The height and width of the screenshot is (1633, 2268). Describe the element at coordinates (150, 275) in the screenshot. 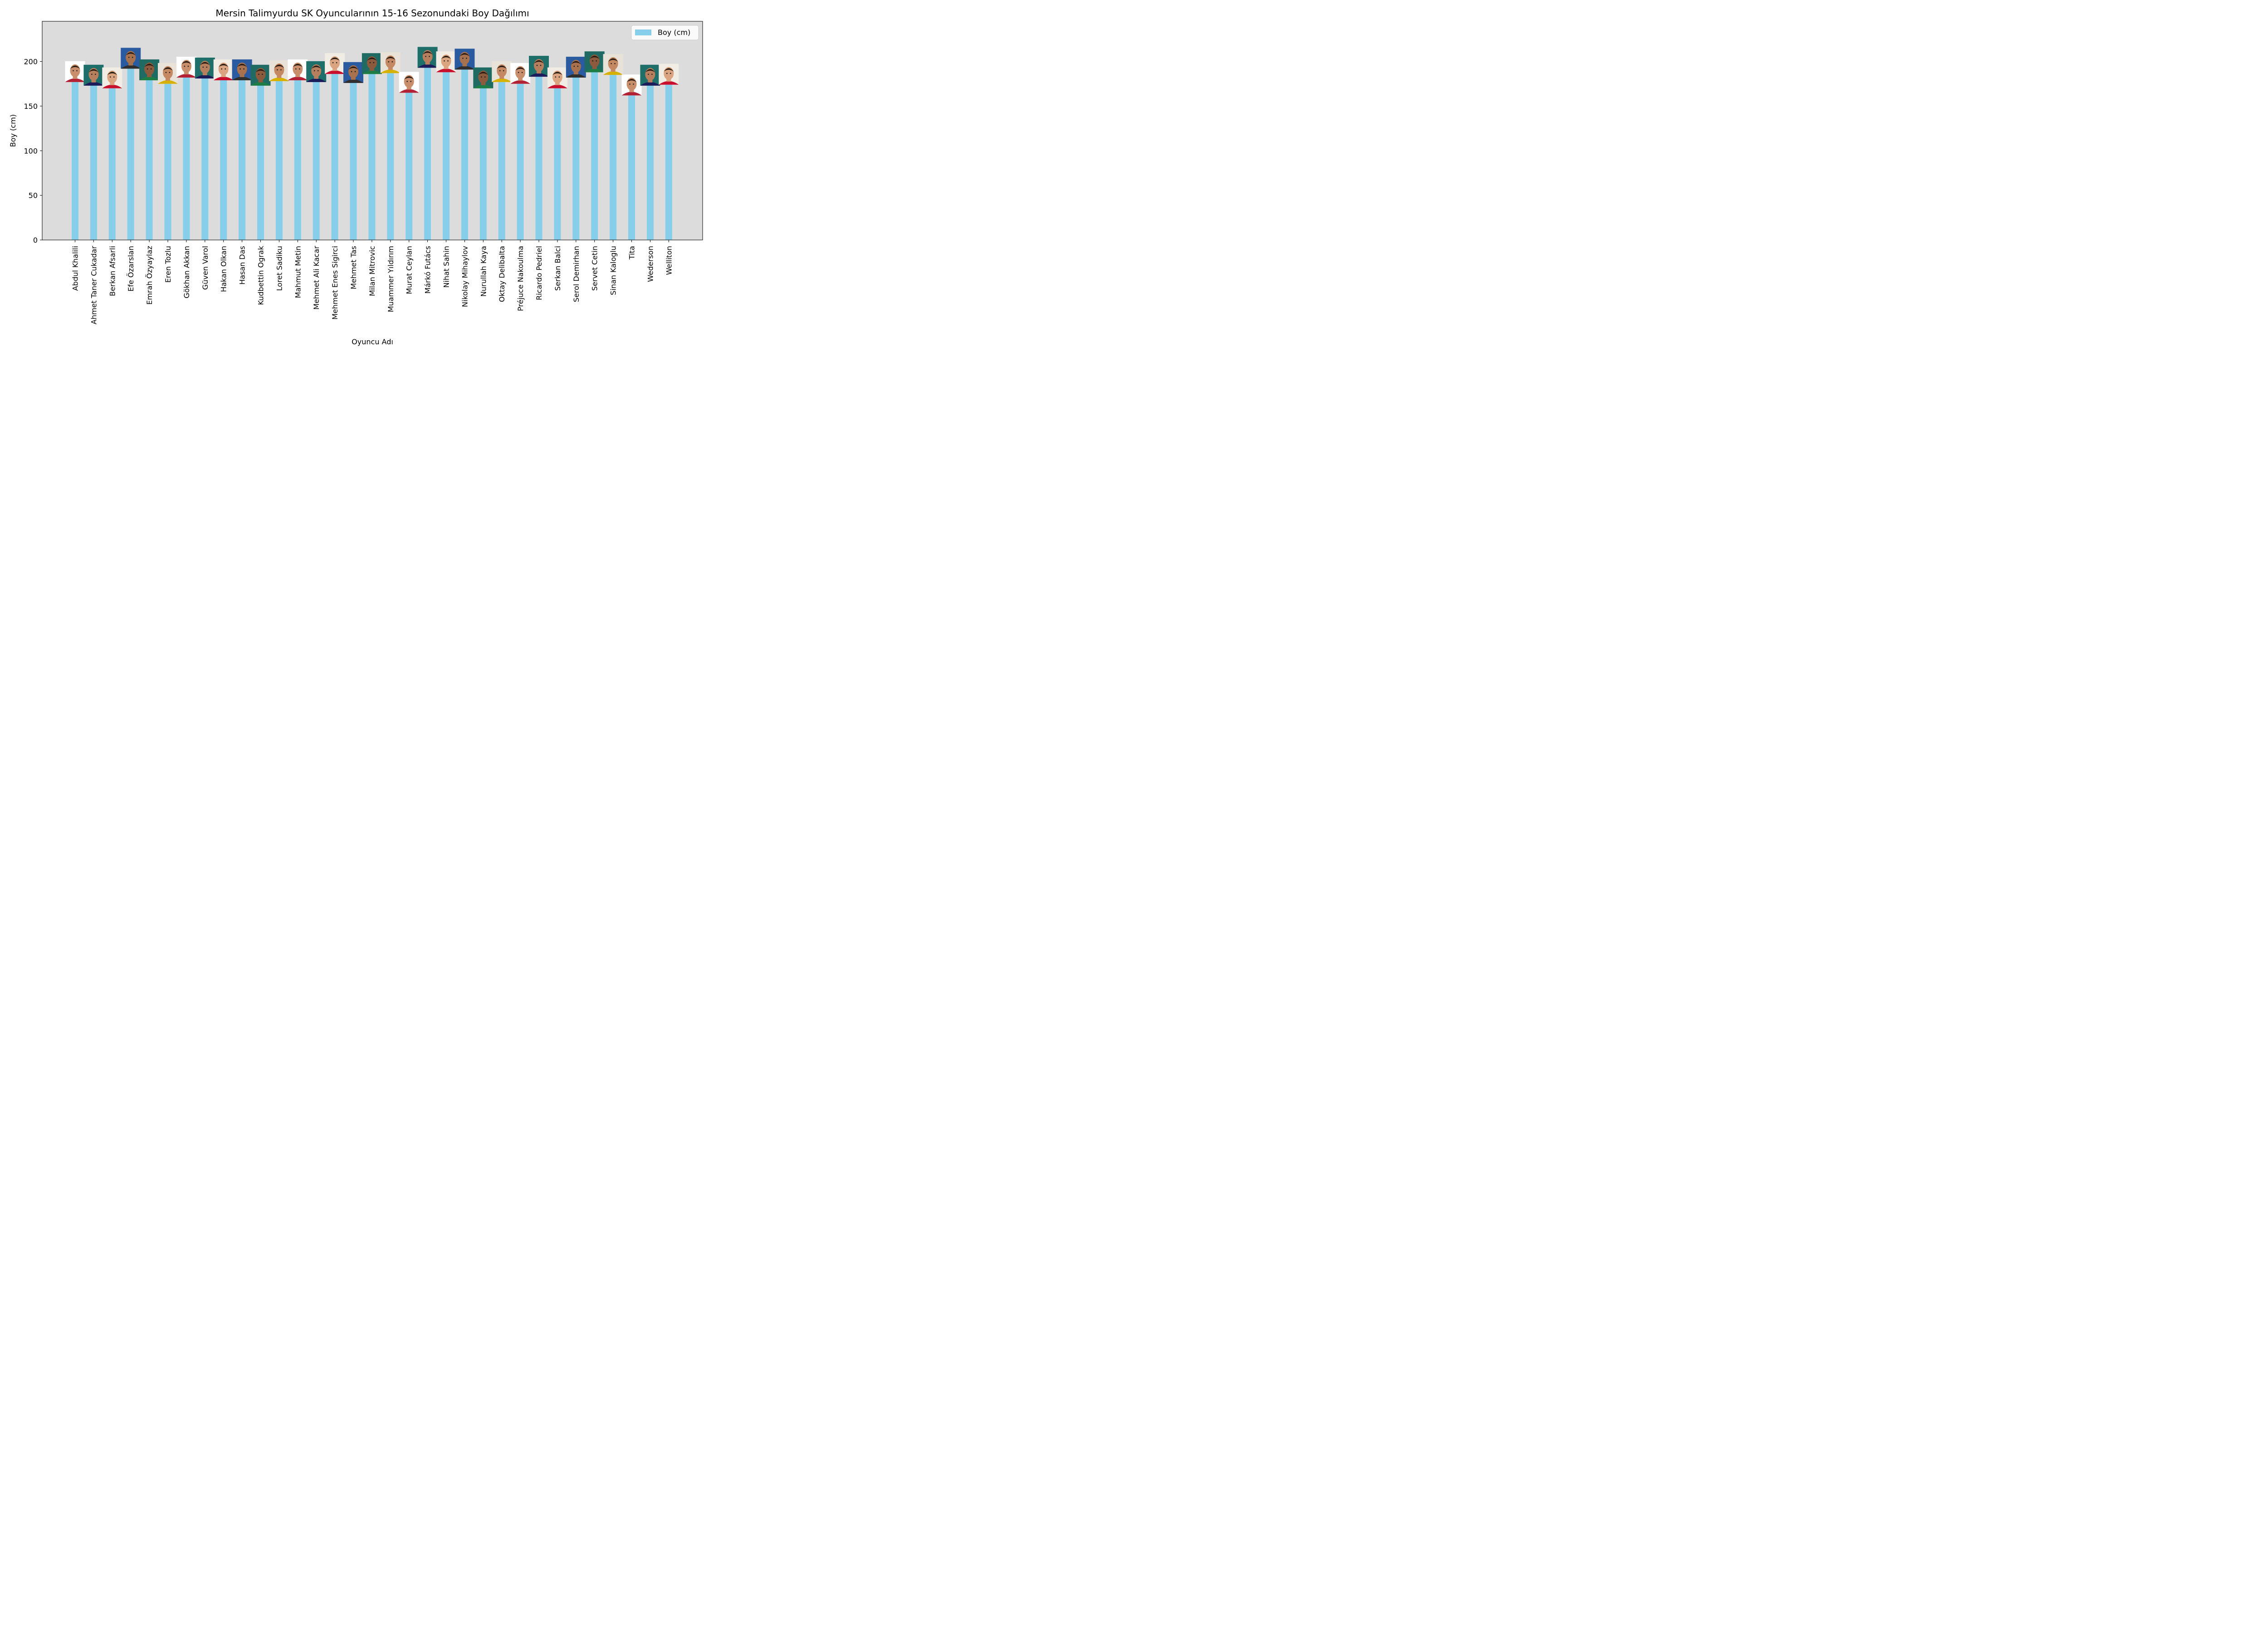

I see `x-tick-label: Emrah Özyaylaz` at that location.